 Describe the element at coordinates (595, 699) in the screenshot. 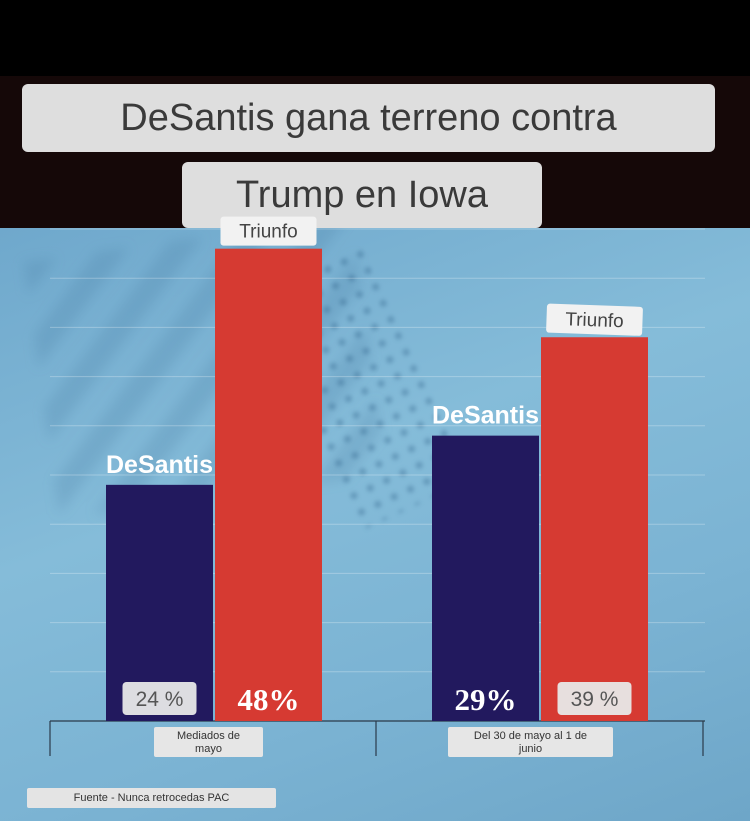

I see `value-label: 39 %` at that location.